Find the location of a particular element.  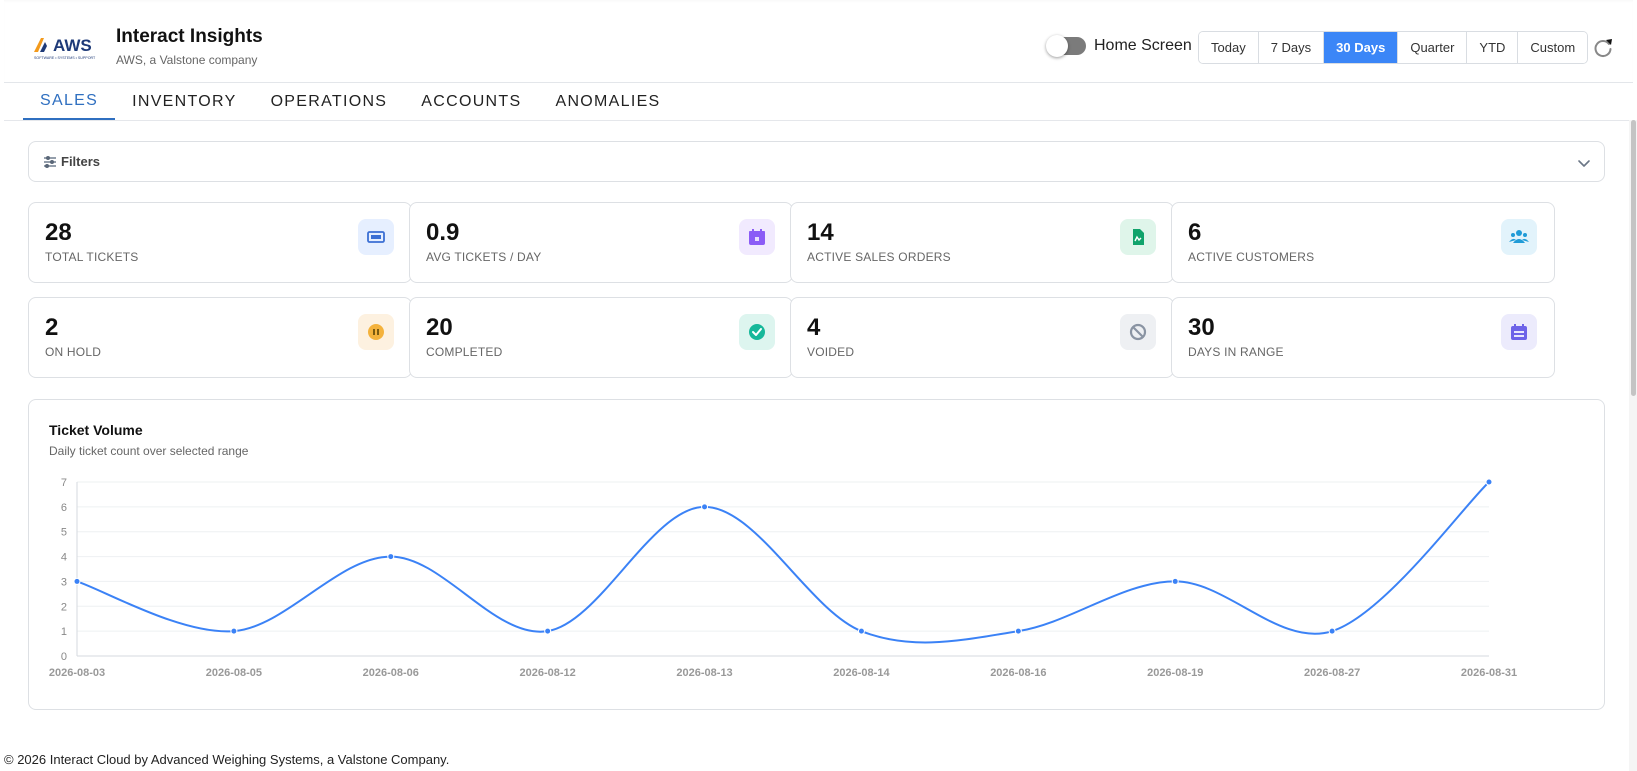

x-tick-label: 2026-08-14 is located at coordinates (861, 673).